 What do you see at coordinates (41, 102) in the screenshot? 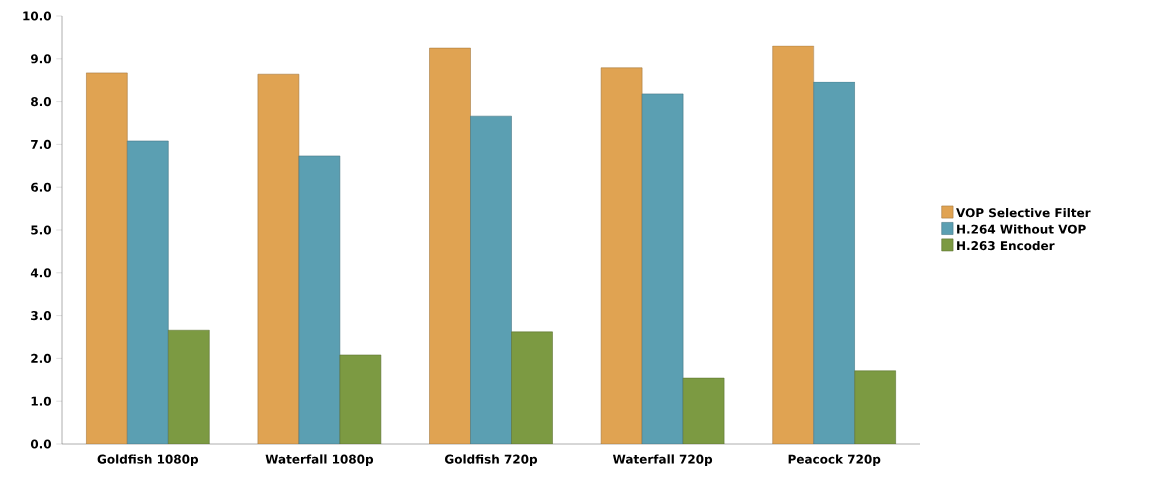
I see `y-tick-label: 8.0` at bounding box center [41, 102].